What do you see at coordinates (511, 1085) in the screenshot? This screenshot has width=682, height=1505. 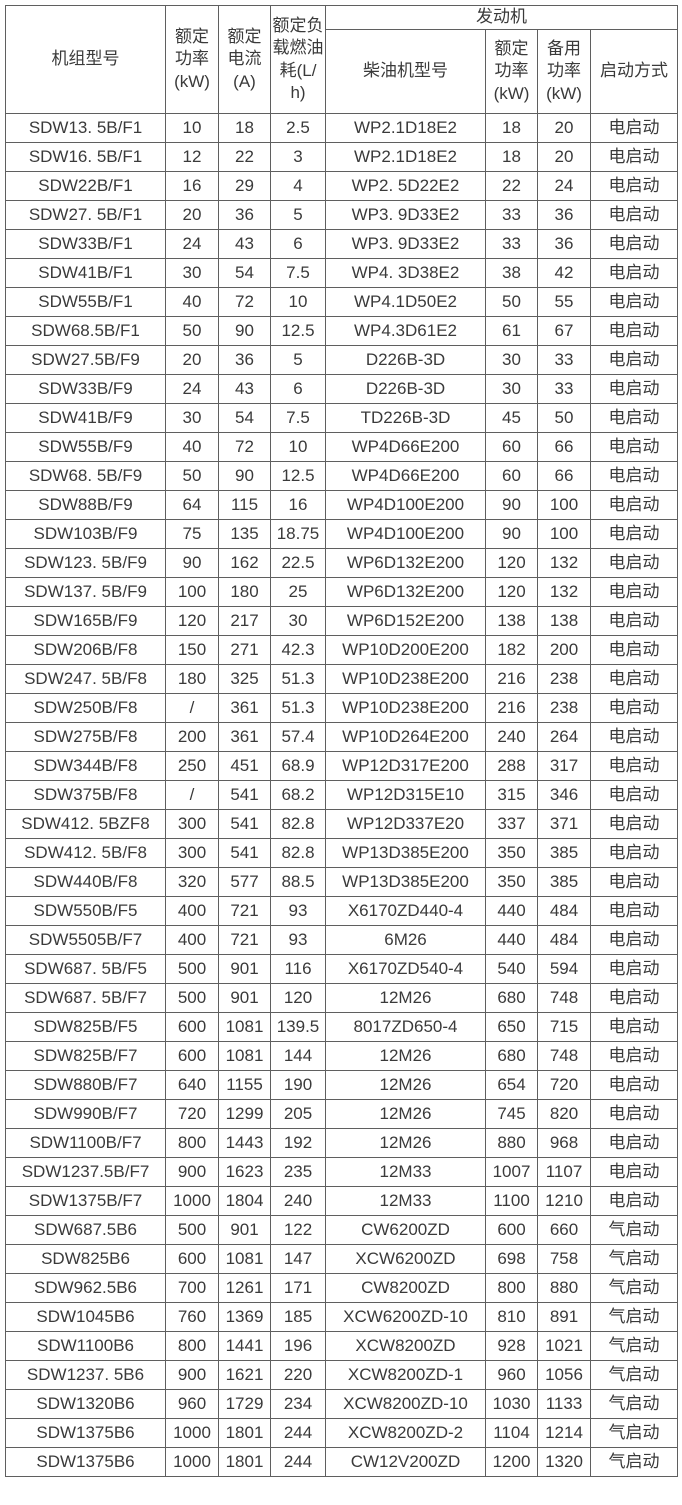 I see `cell-engine-rated-power-kw: 654` at bounding box center [511, 1085].